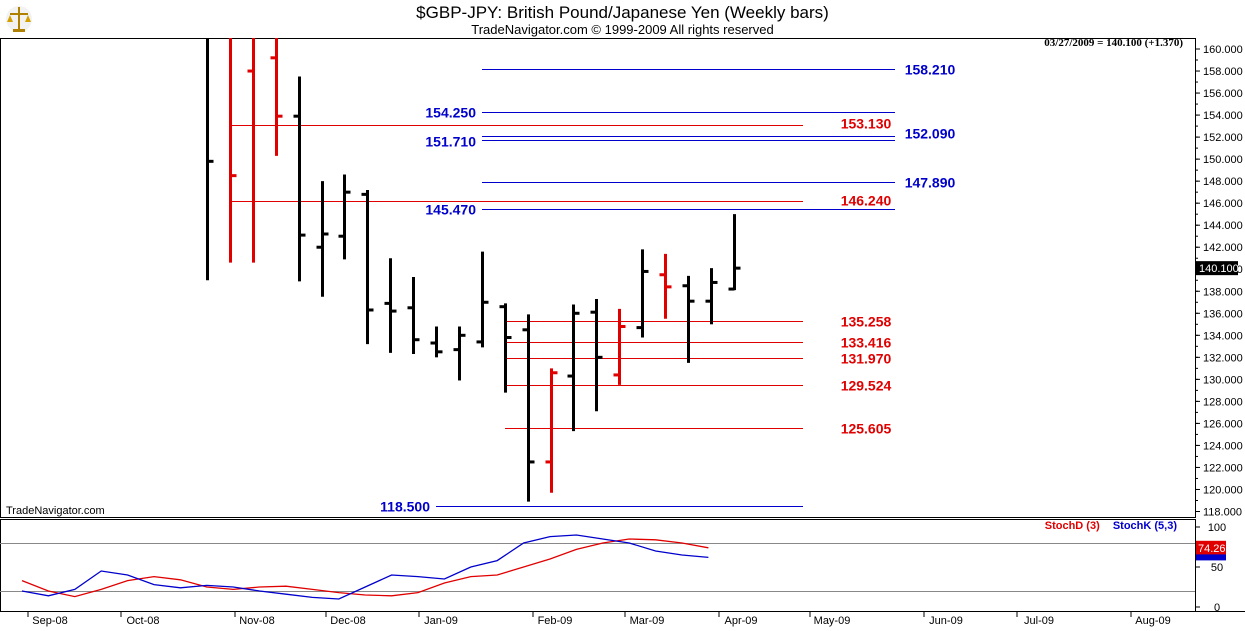 The height and width of the screenshot is (631, 1245). What do you see at coordinates (946, 621) in the screenshot?
I see `x-tick-label: Jun-09` at bounding box center [946, 621].